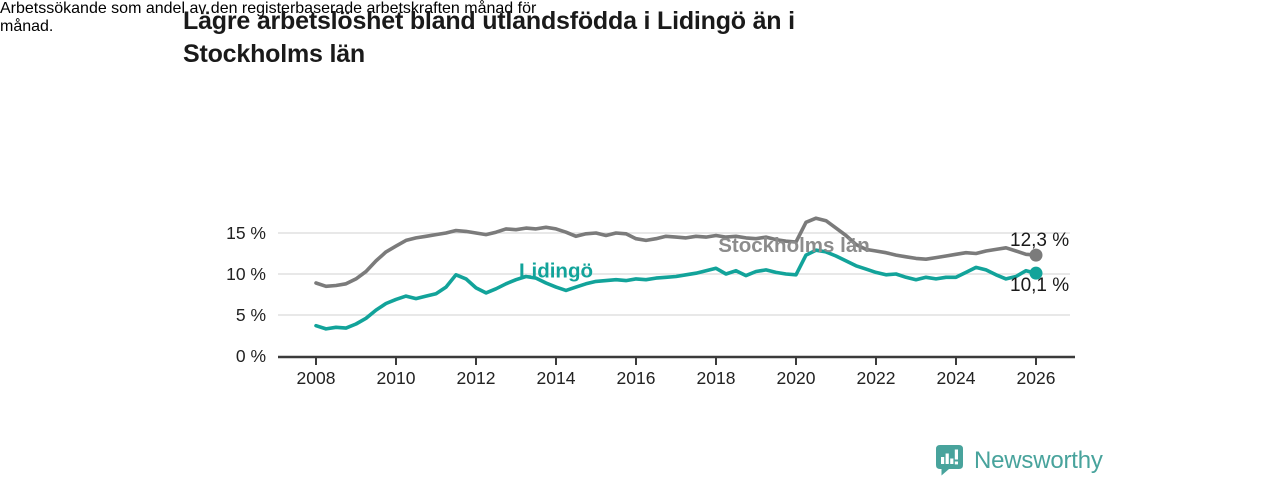  Describe the element at coordinates (676, 289) in the screenshot. I see `series-line-lidingo` at that location.